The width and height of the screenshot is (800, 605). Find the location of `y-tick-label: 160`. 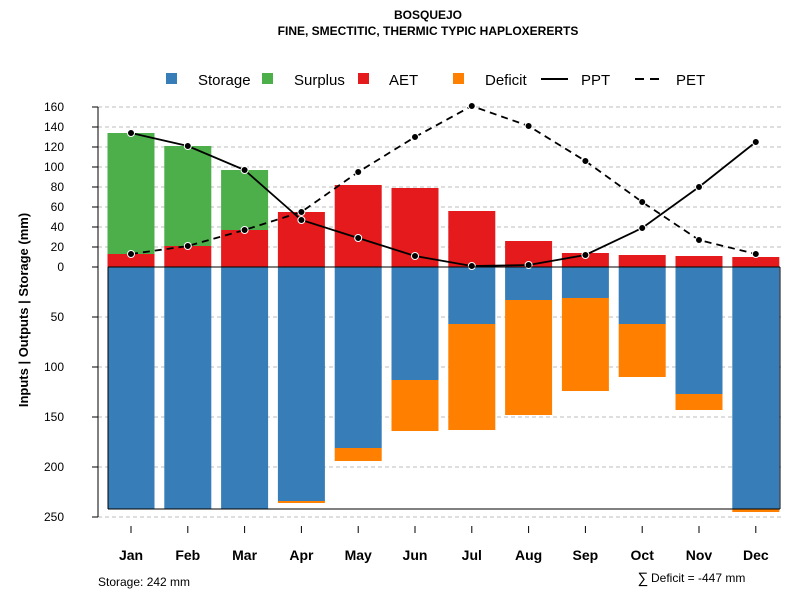

y-tick-label: 160 is located at coordinates (54, 107).